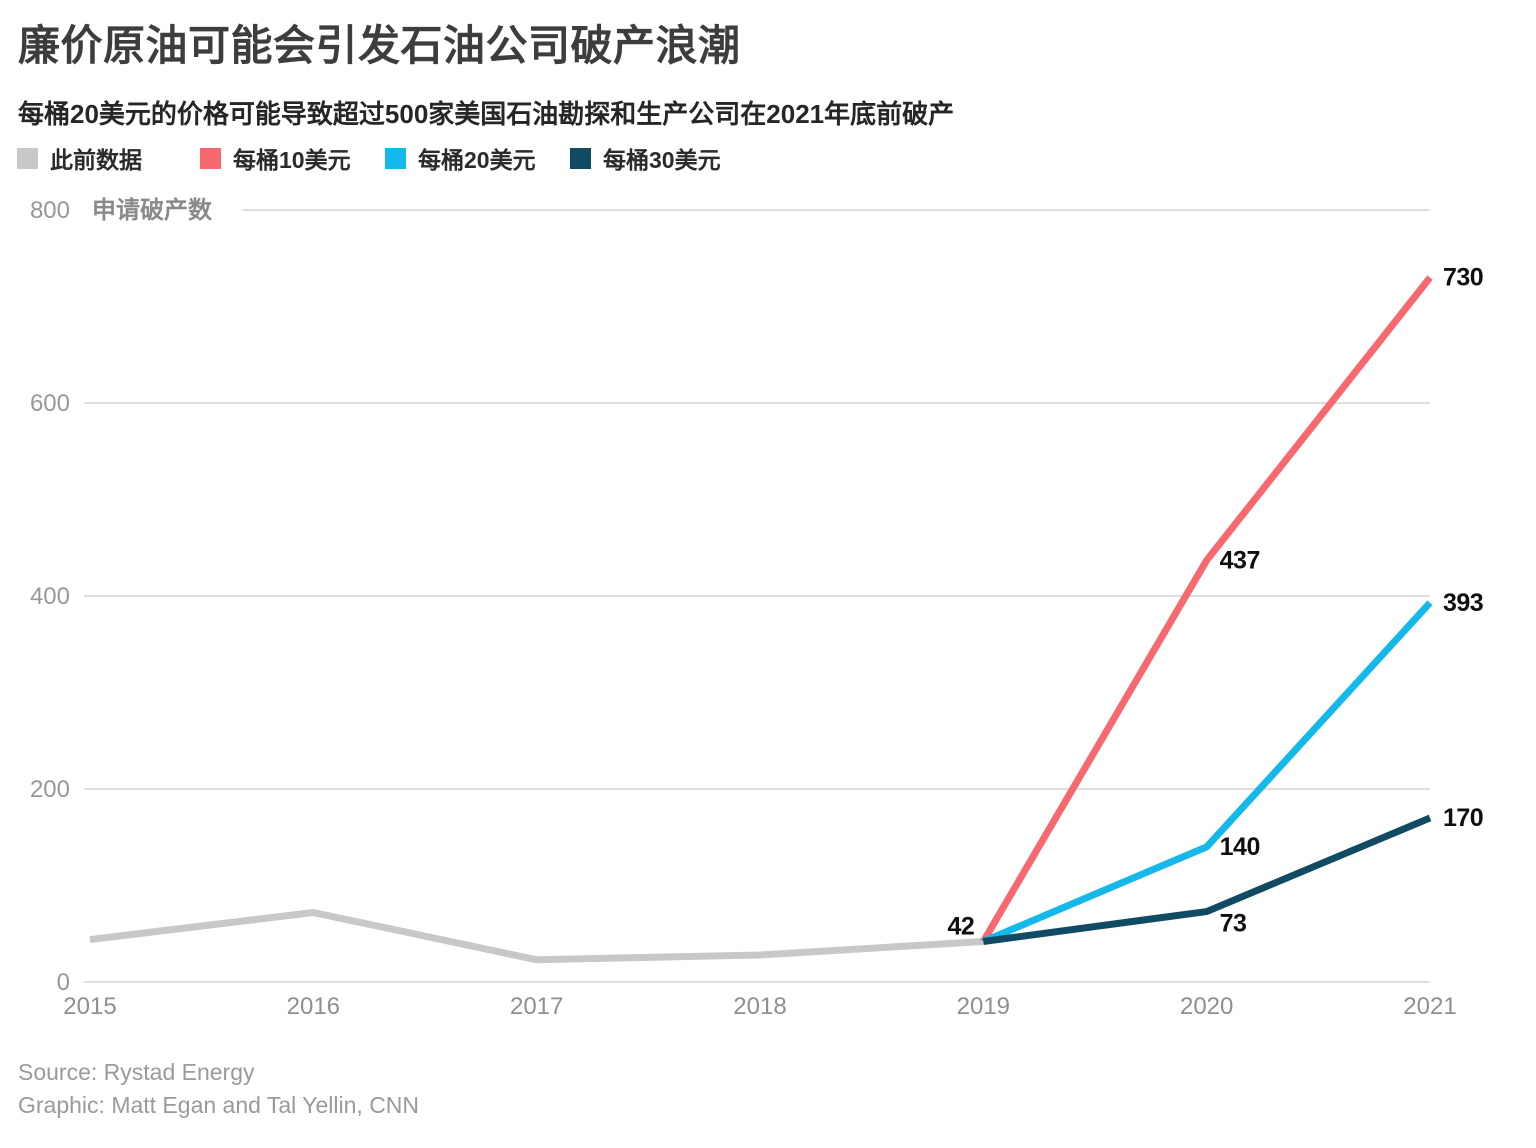  Describe the element at coordinates (50, 789) in the screenshot. I see `y-axis-tick-label: 200` at that location.